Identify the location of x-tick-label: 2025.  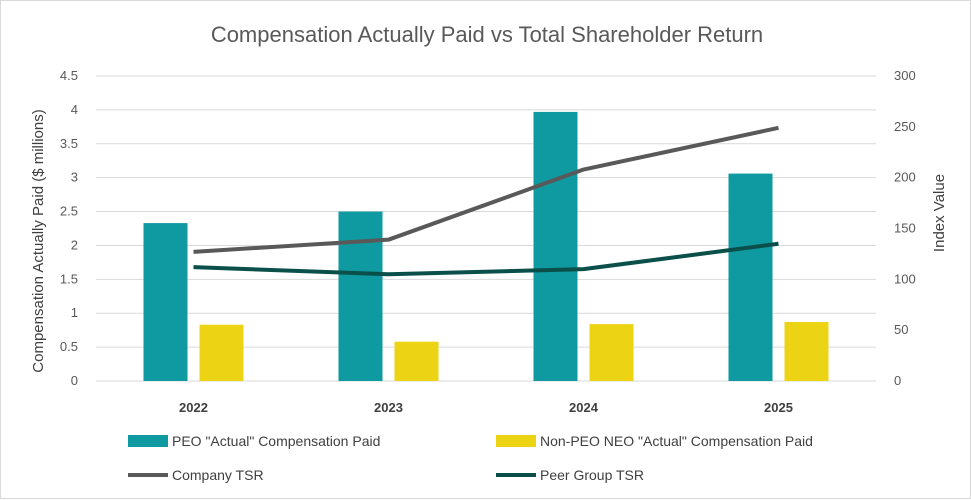
(778, 407).